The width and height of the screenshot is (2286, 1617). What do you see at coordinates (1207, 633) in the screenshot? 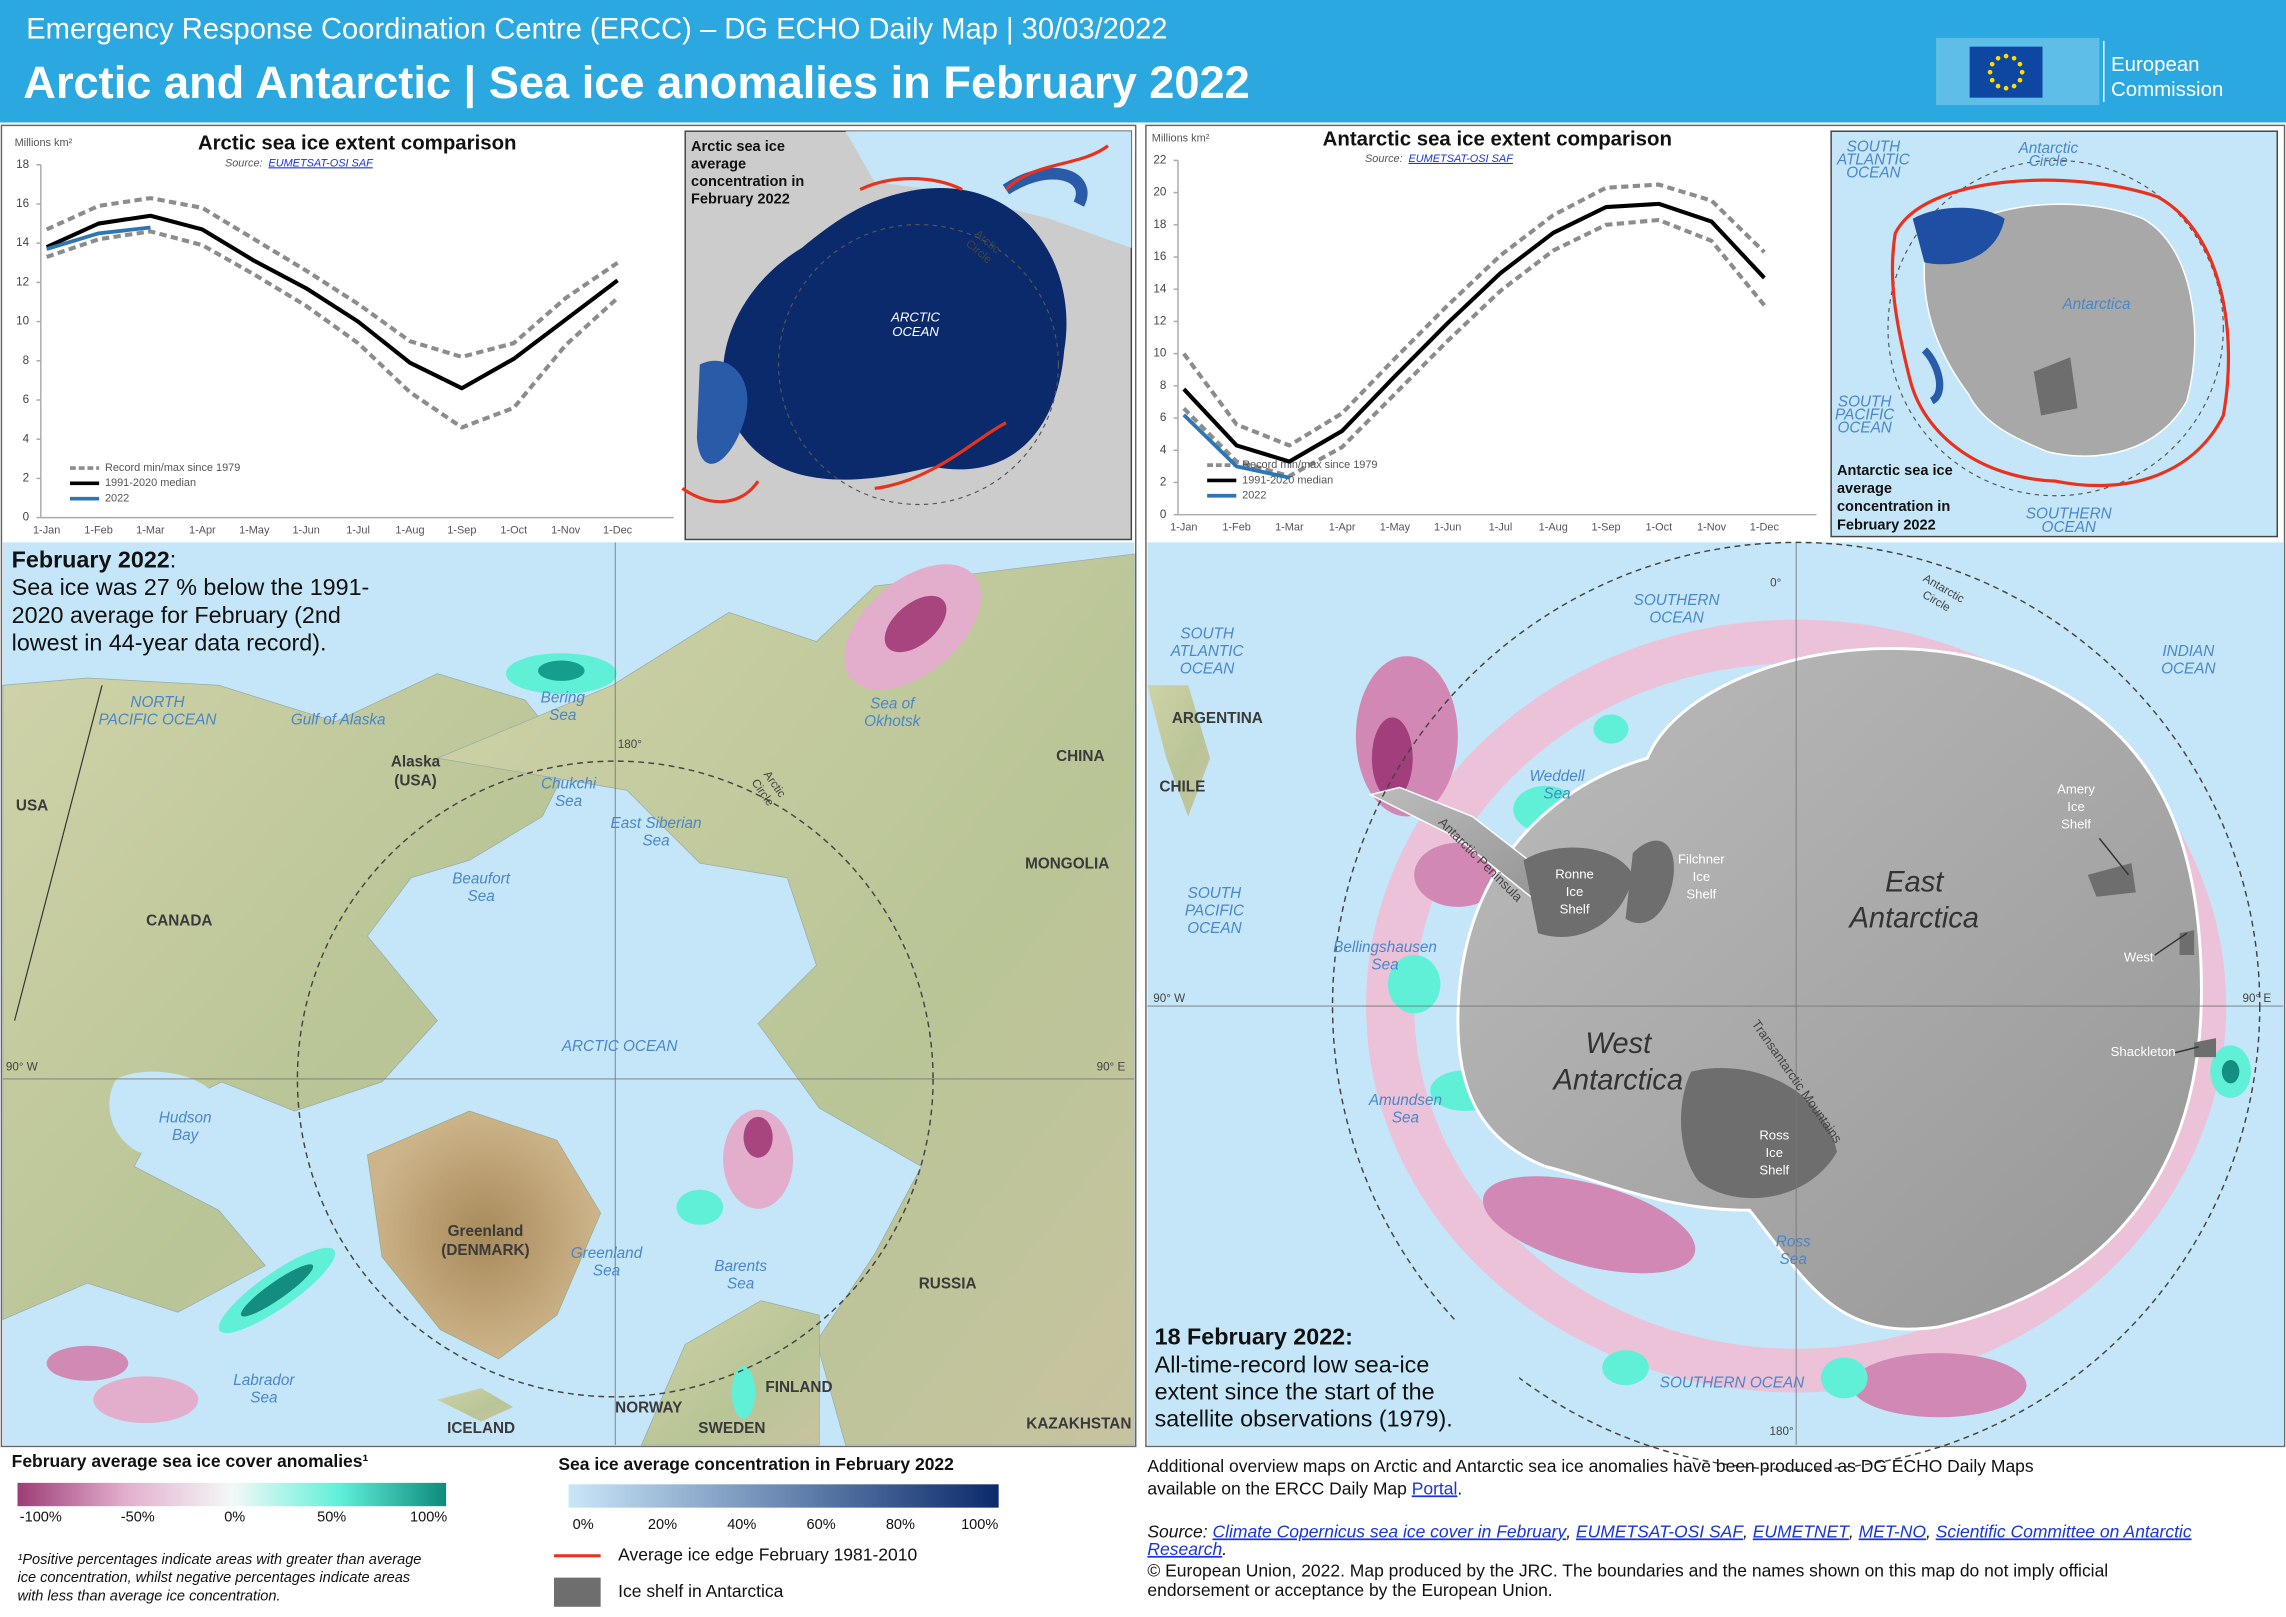
I see `sea-label: SOUTH` at bounding box center [1207, 633].